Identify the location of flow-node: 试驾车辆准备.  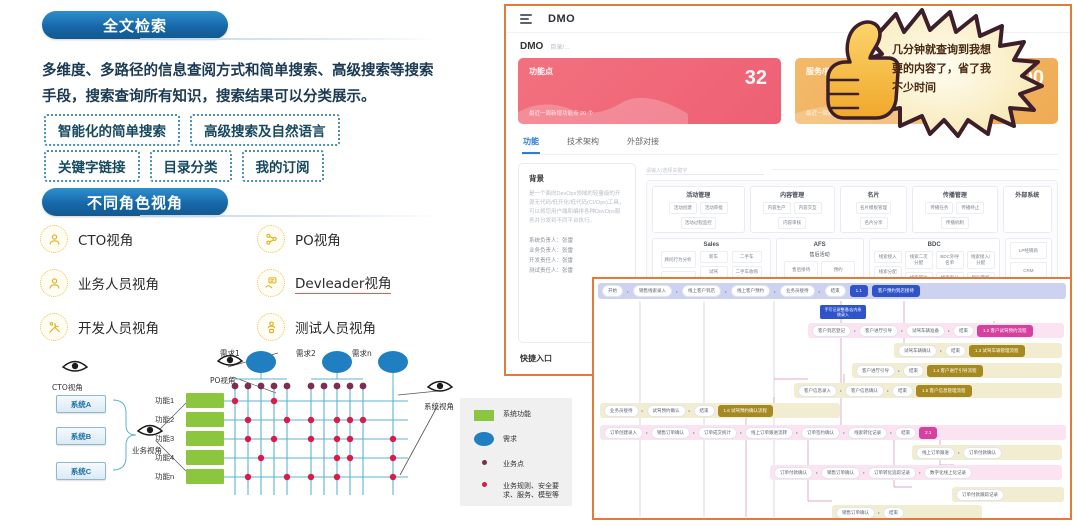
(926, 330).